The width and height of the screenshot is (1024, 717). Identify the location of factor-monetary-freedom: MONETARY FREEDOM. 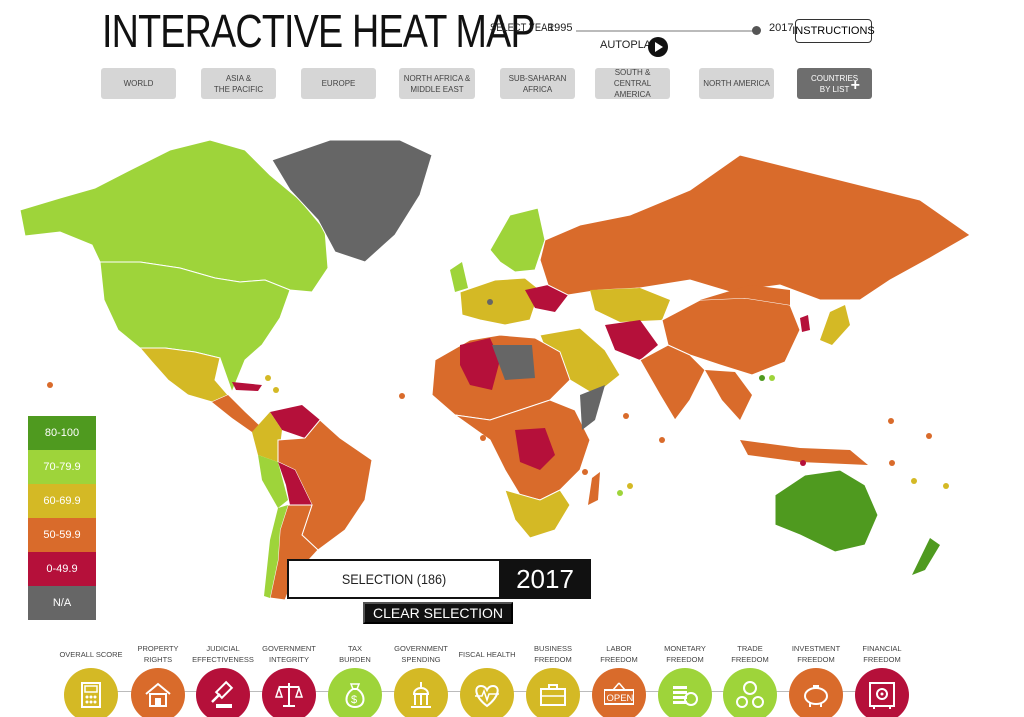
(685, 678).